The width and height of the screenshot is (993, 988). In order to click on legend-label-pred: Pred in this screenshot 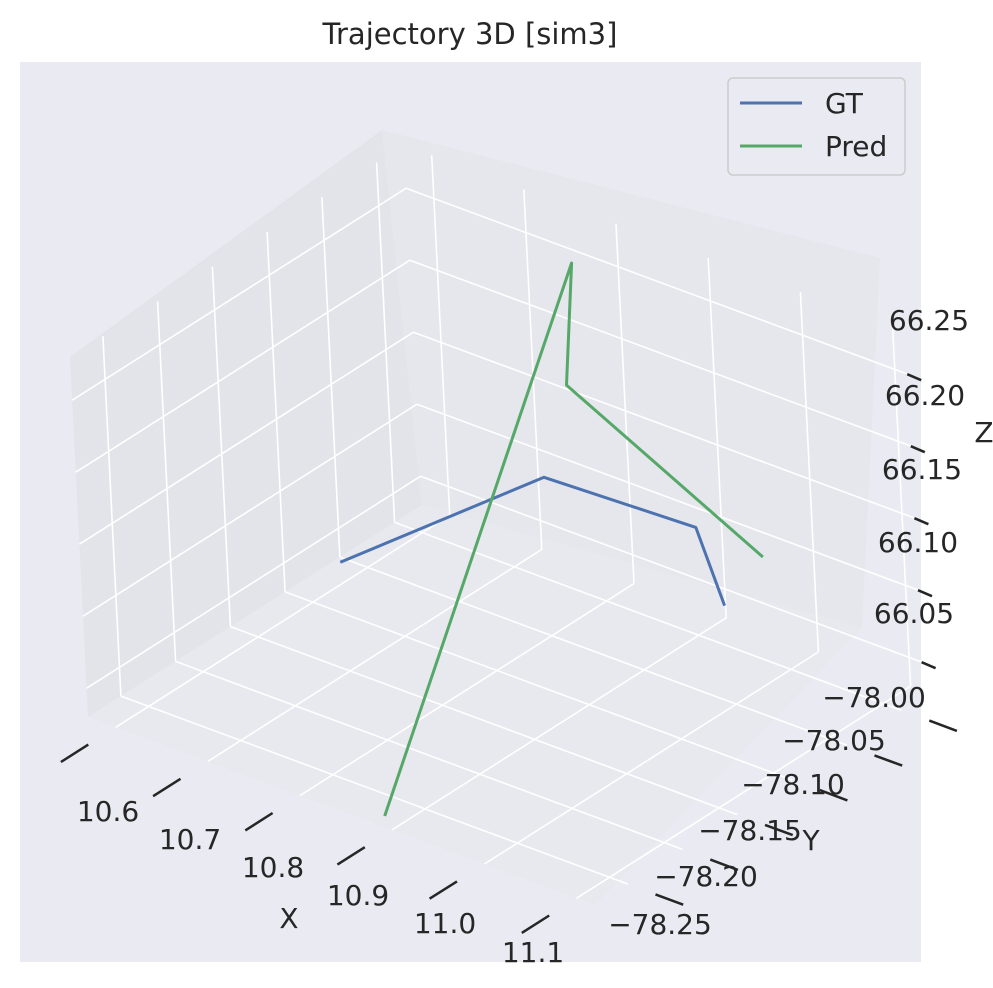, I will do `click(856, 146)`.